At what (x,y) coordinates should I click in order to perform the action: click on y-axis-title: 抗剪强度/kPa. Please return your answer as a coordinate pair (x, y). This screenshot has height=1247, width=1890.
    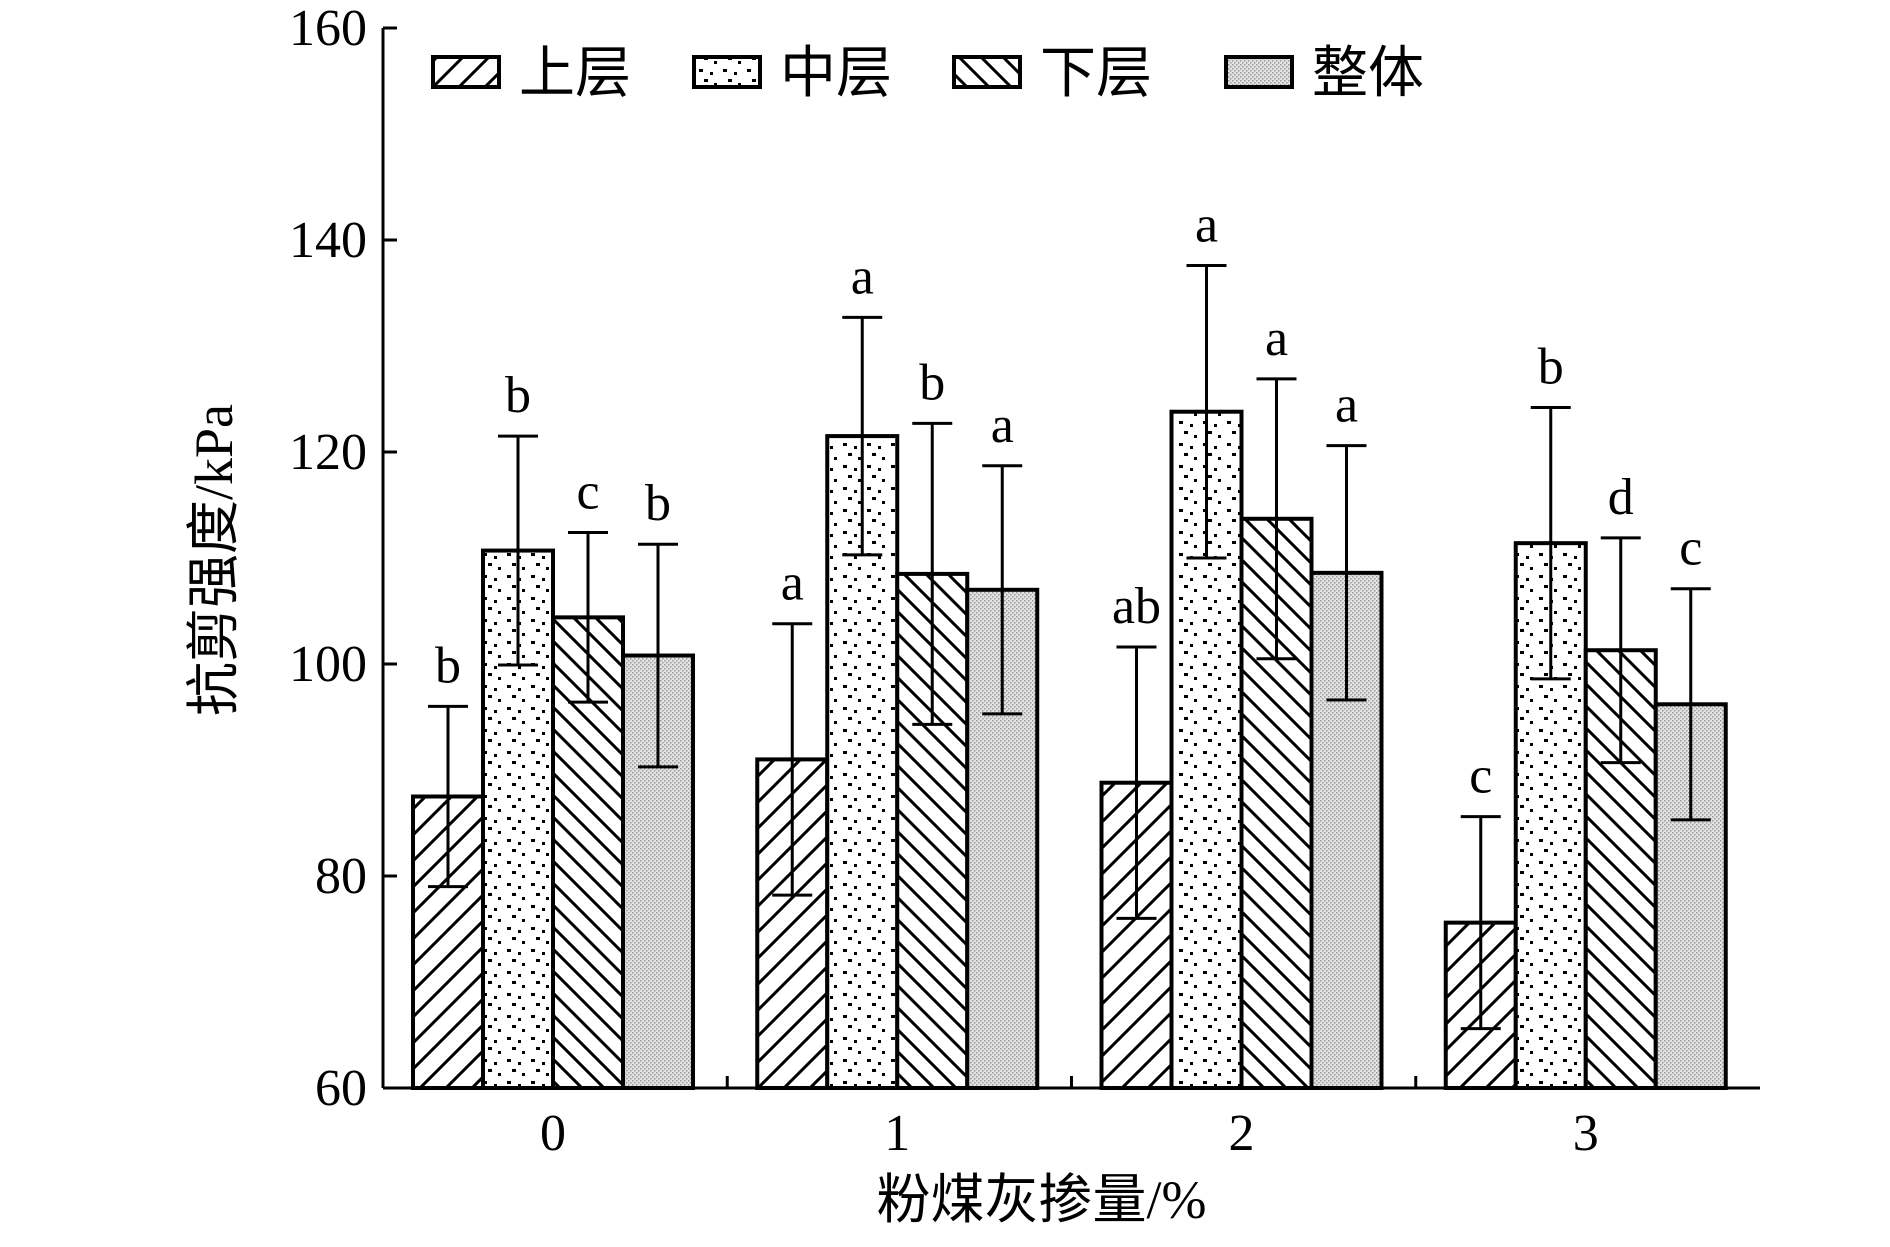
    Looking at the image, I should click on (214, 560).